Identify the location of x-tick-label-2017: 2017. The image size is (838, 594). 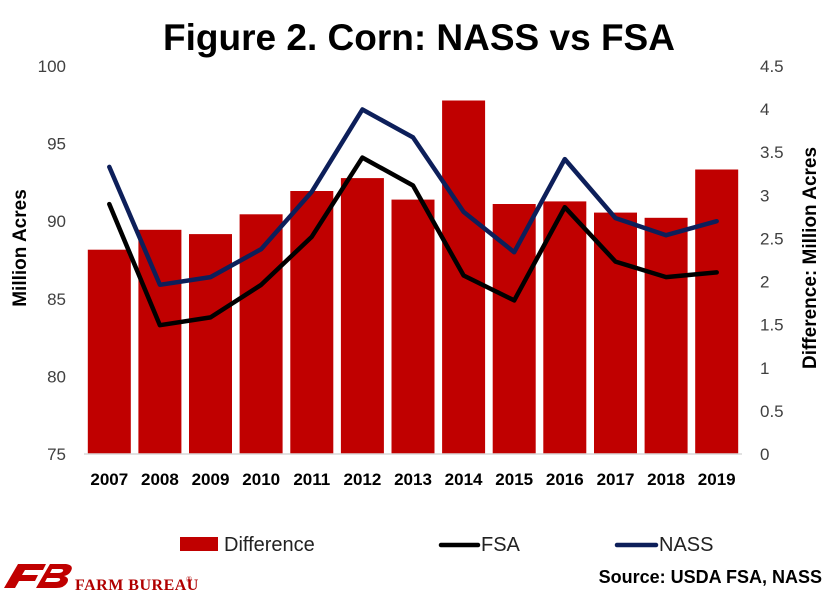
(616, 479).